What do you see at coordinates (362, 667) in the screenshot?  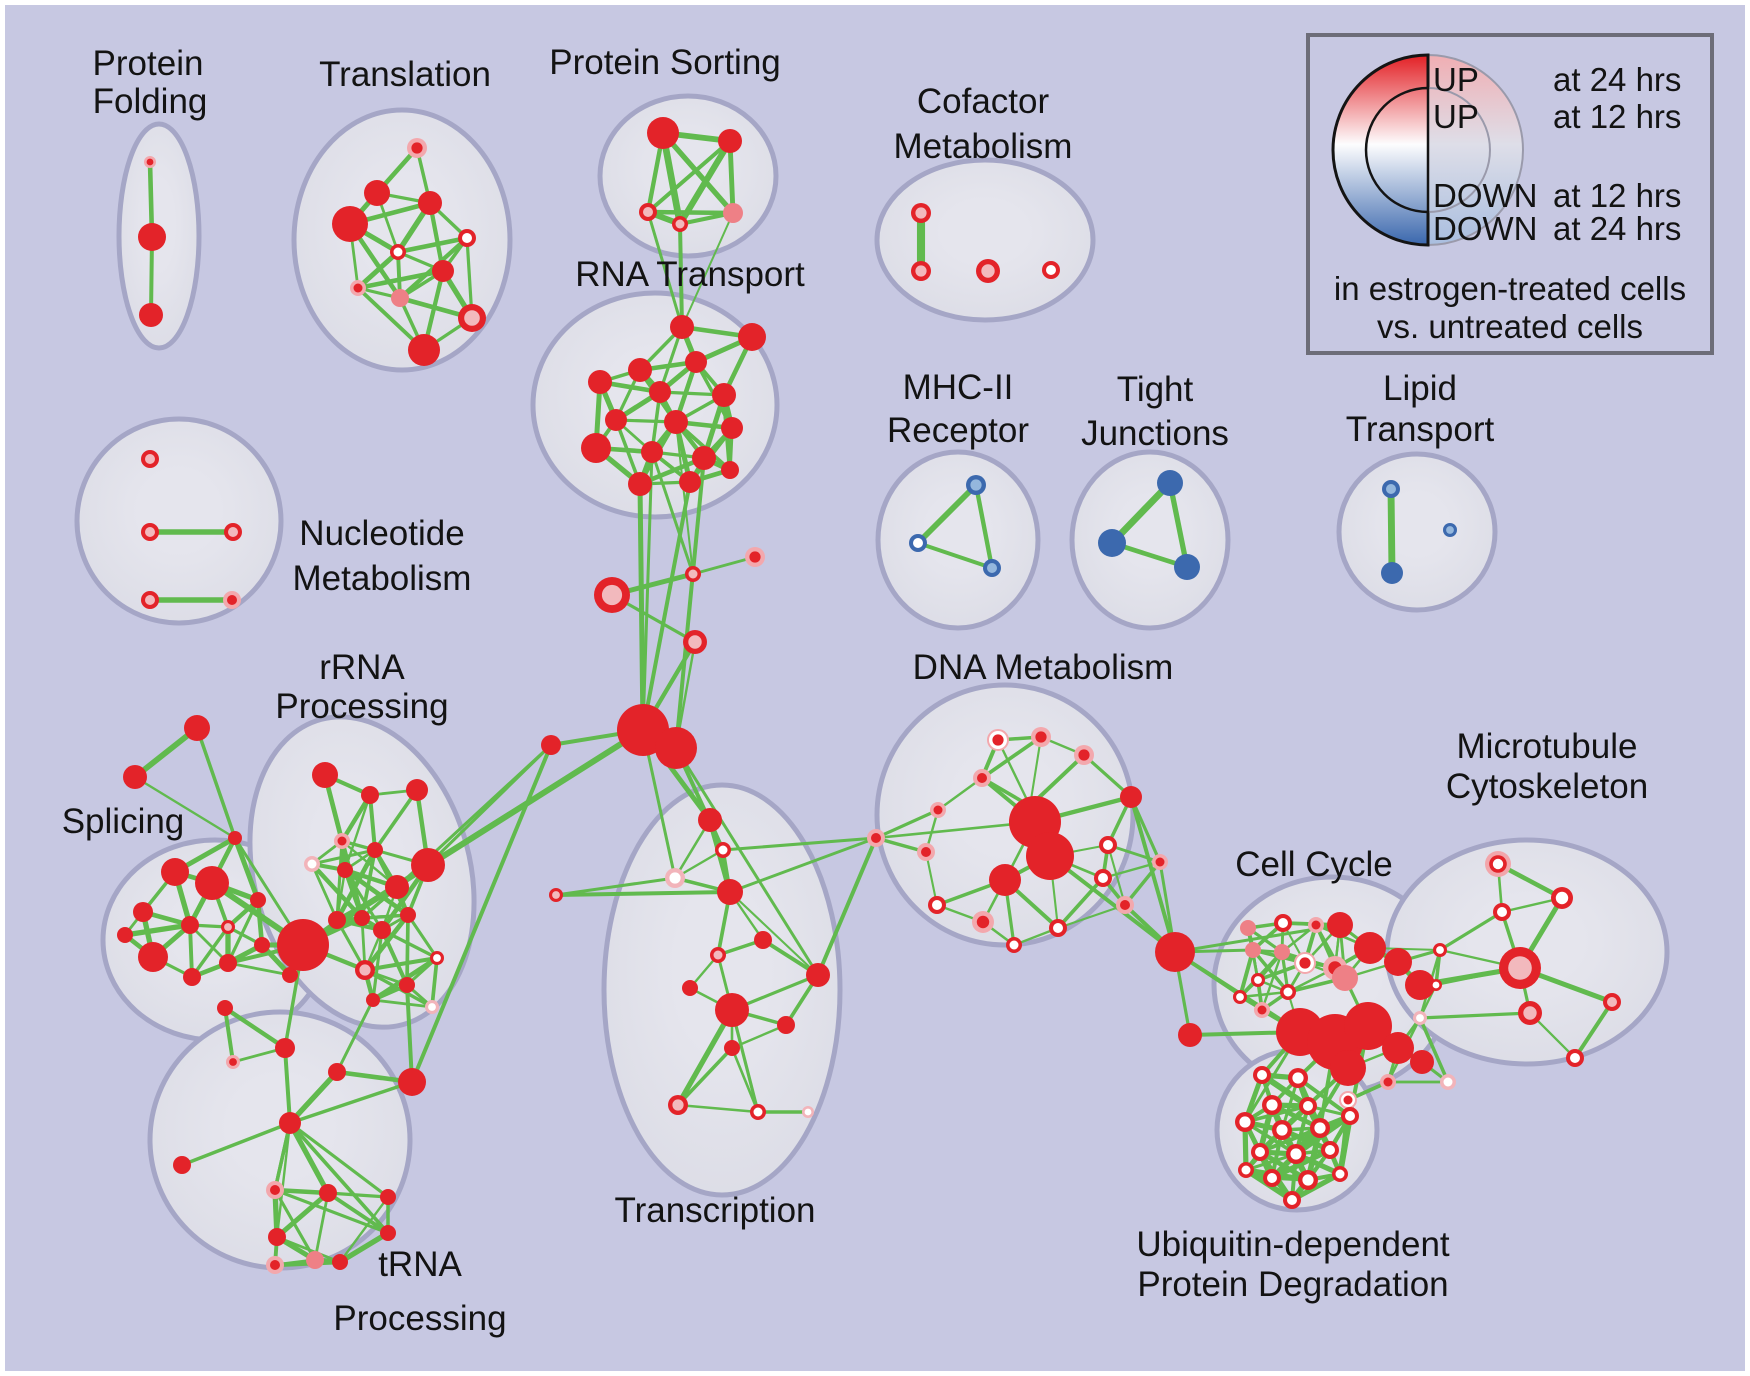 I see `cluster-label-rrna-processing: rRNA` at bounding box center [362, 667].